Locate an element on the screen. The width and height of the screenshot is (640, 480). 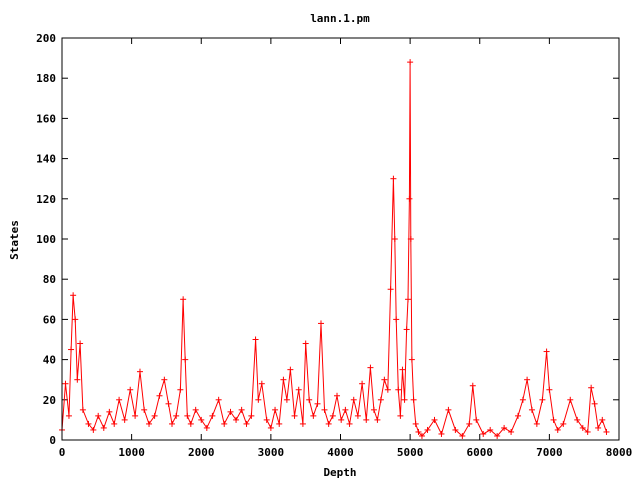
y-axis-label: States is located at coordinates (14, 240).